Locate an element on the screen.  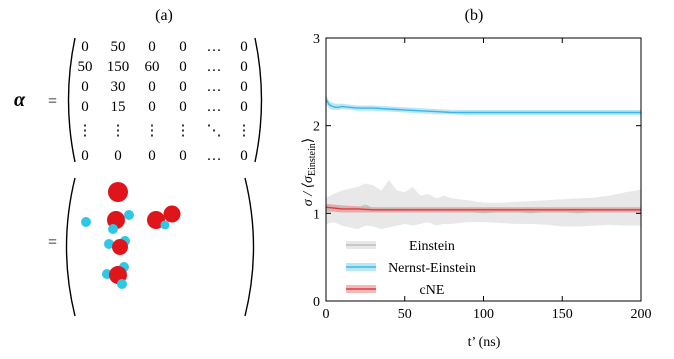
legend-label: Einstein is located at coordinates (432, 246).